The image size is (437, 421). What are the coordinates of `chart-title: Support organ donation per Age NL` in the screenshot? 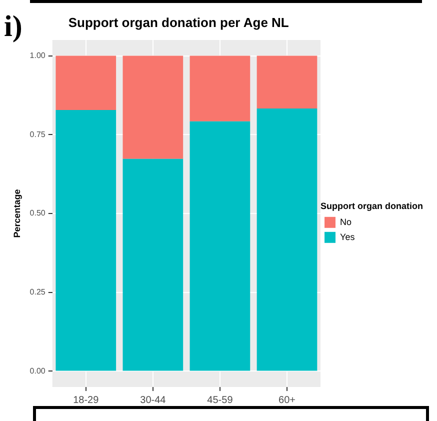 It's located at (178, 22).